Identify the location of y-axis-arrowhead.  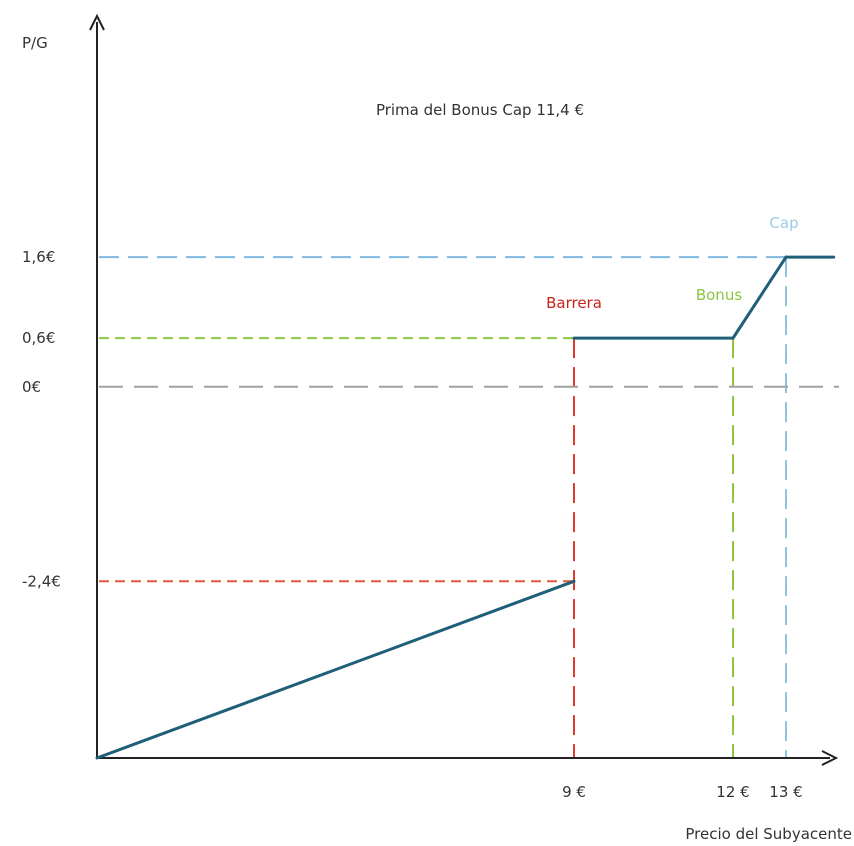
(97, 22).